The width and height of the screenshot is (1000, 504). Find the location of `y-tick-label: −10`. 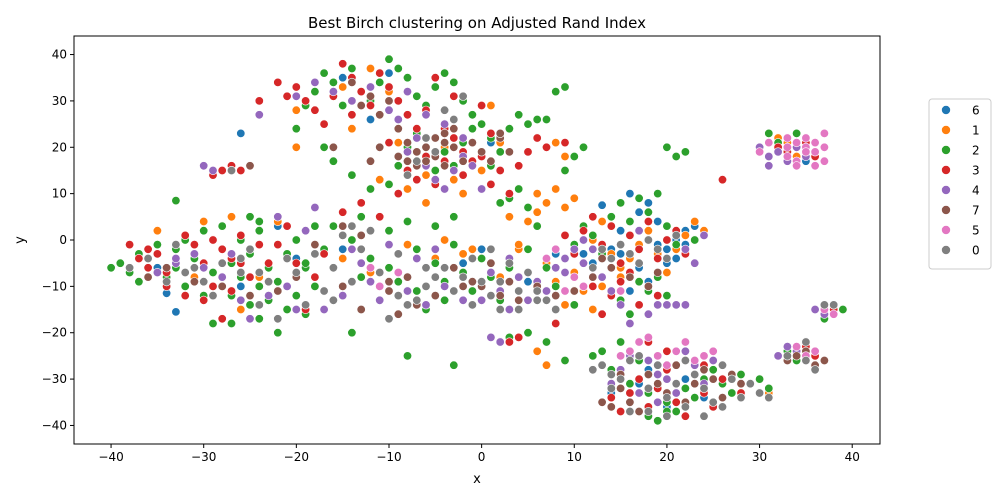

y-tick-label: −10 is located at coordinates (54, 286).